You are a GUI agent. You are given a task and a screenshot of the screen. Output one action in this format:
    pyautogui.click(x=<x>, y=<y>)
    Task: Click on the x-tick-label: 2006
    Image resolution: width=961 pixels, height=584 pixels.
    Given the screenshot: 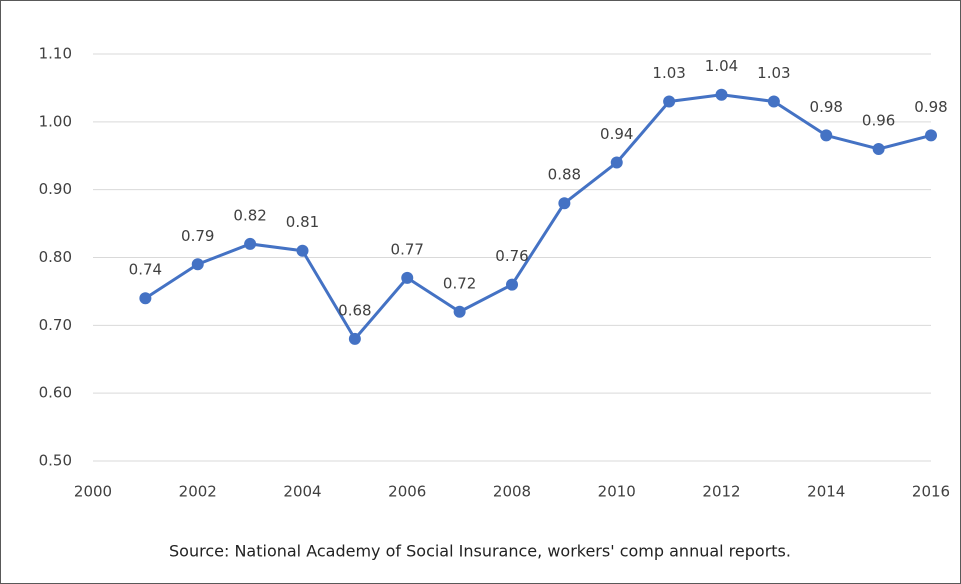 What is the action you would take?
    pyautogui.click(x=407, y=492)
    